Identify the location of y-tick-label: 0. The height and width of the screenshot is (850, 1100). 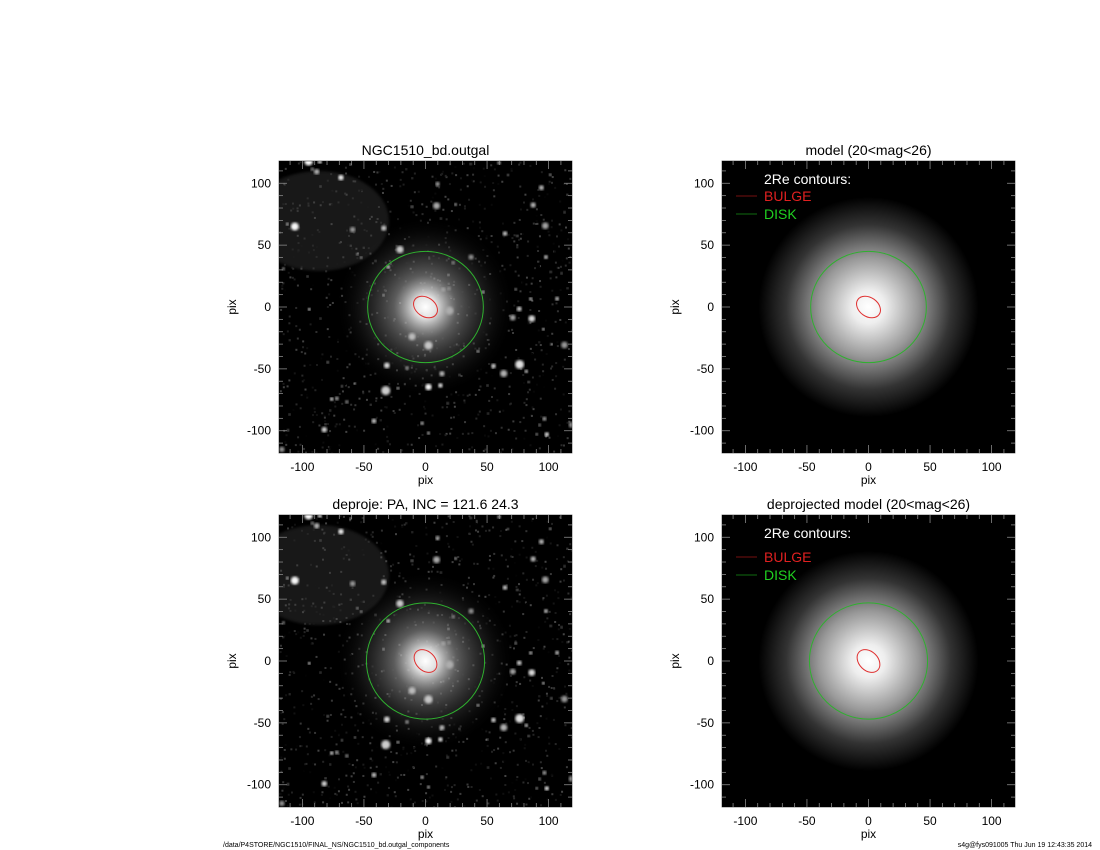
(267, 661).